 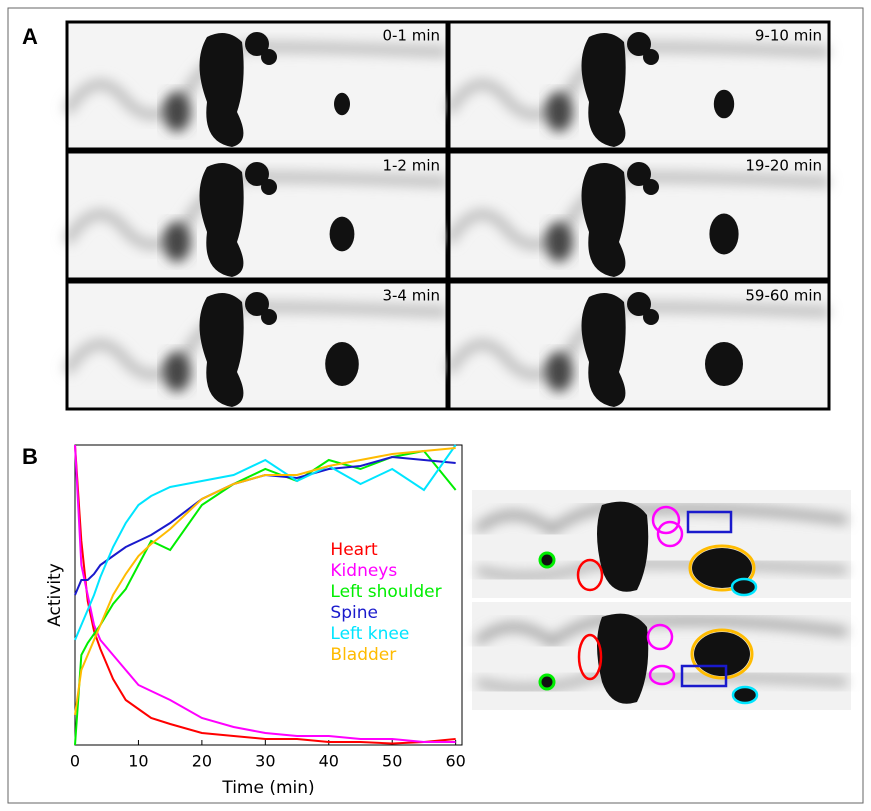 I want to click on scan-frame: 0-1 min, so click(x=257, y=85).